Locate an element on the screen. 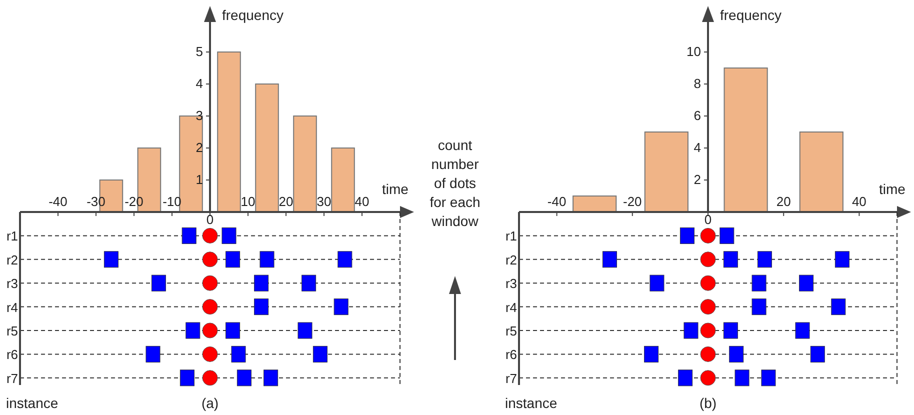 This screenshot has height=415, width=914. y-tick-label: 8 is located at coordinates (697, 83).